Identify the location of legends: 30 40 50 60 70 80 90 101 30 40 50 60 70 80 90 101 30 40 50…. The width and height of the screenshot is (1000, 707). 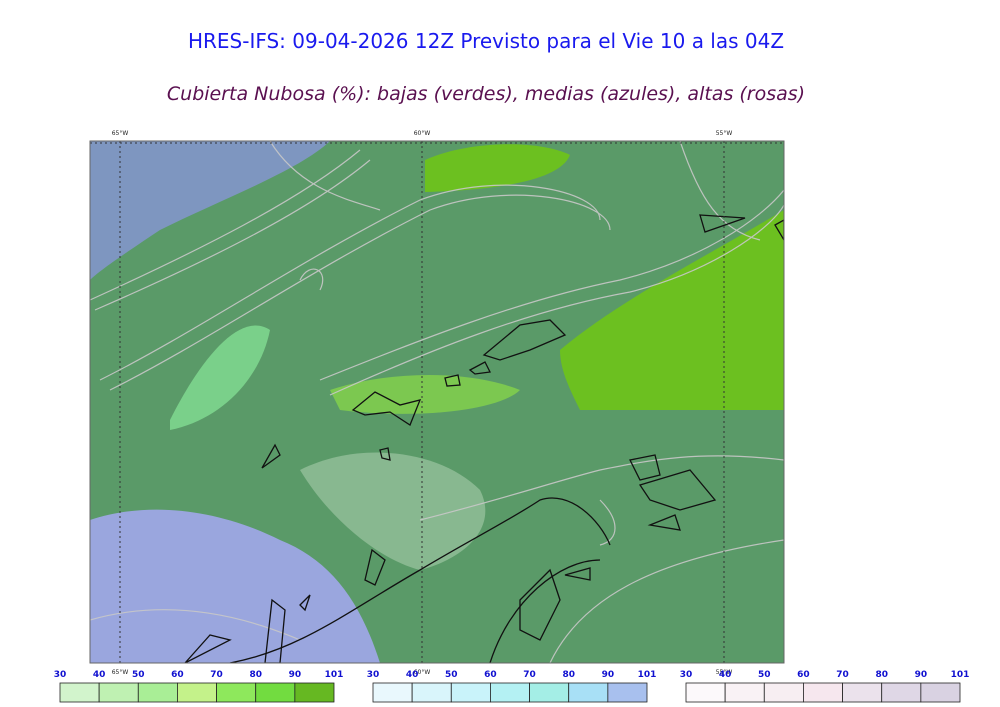
(512, 686).